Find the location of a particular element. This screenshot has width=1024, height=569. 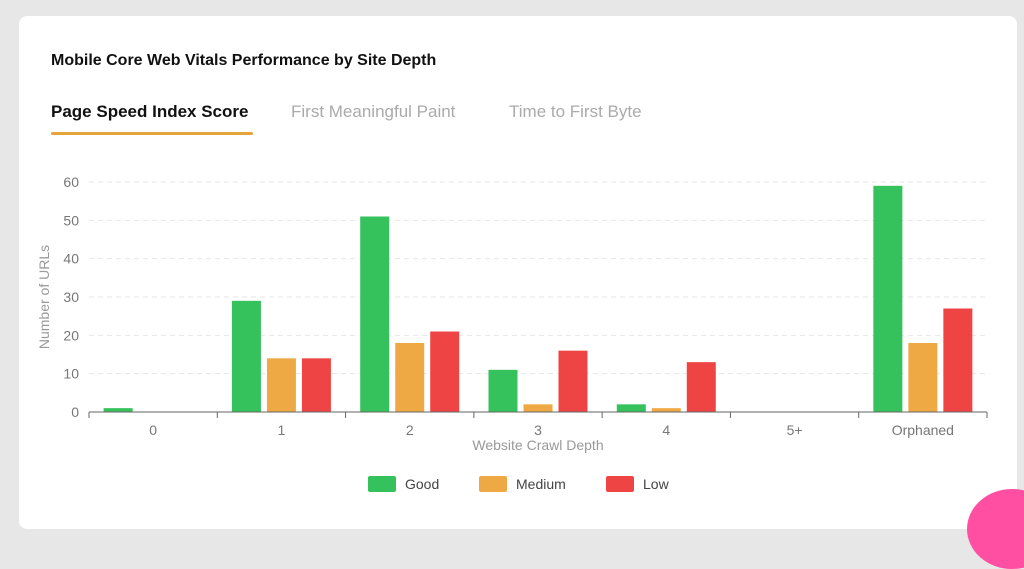

y-axis-ticks: 0 10 20 30 40 50 60 is located at coordinates (71, 297).